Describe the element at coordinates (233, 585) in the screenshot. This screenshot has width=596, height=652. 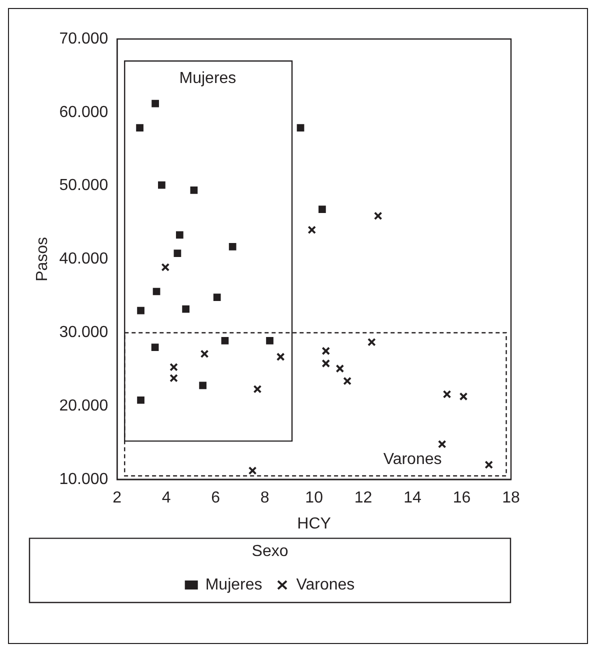
I see `legend-label: Mujeres` at that location.